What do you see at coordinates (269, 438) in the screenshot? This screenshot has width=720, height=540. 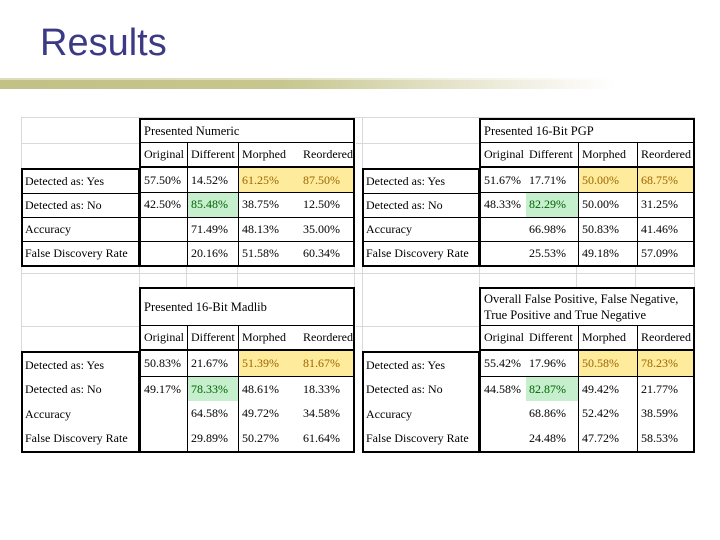 I see `value-cell: 50.27%` at bounding box center [269, 438].